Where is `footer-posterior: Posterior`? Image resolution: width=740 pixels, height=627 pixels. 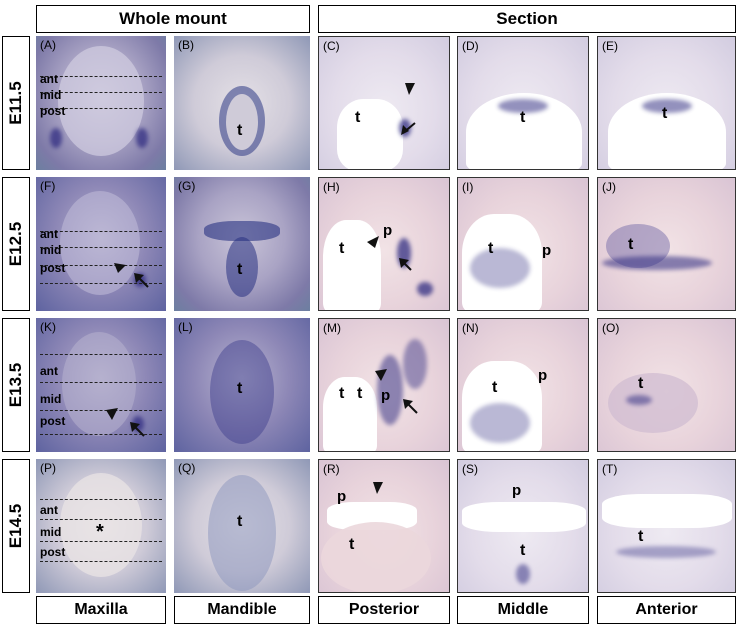 footer-posterior: Posterior is located at coordinates (384, 610).